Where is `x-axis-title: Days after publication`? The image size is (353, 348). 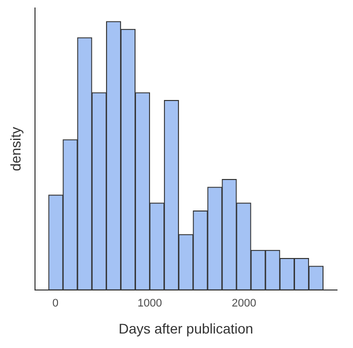 x-axis-title: Days after publication is located at coordinates (186, 328).